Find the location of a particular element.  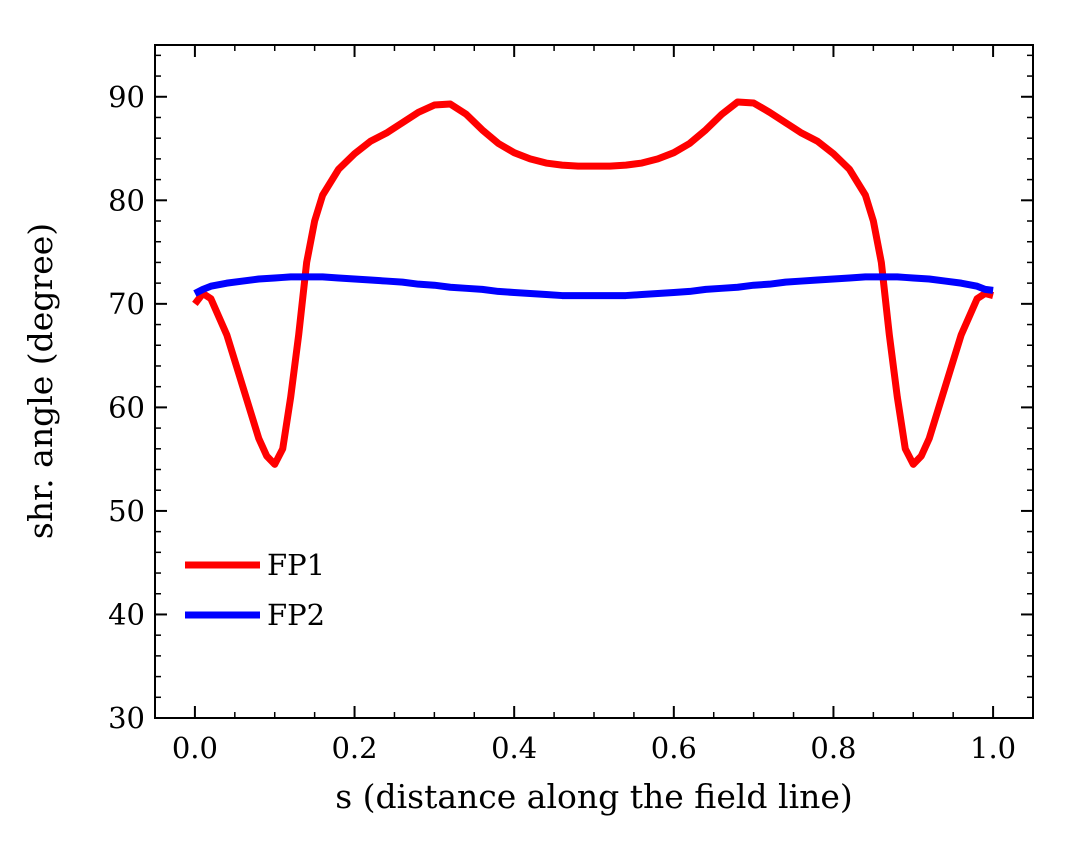

y-tick-label: 30 is located at coordinates (126, 718).